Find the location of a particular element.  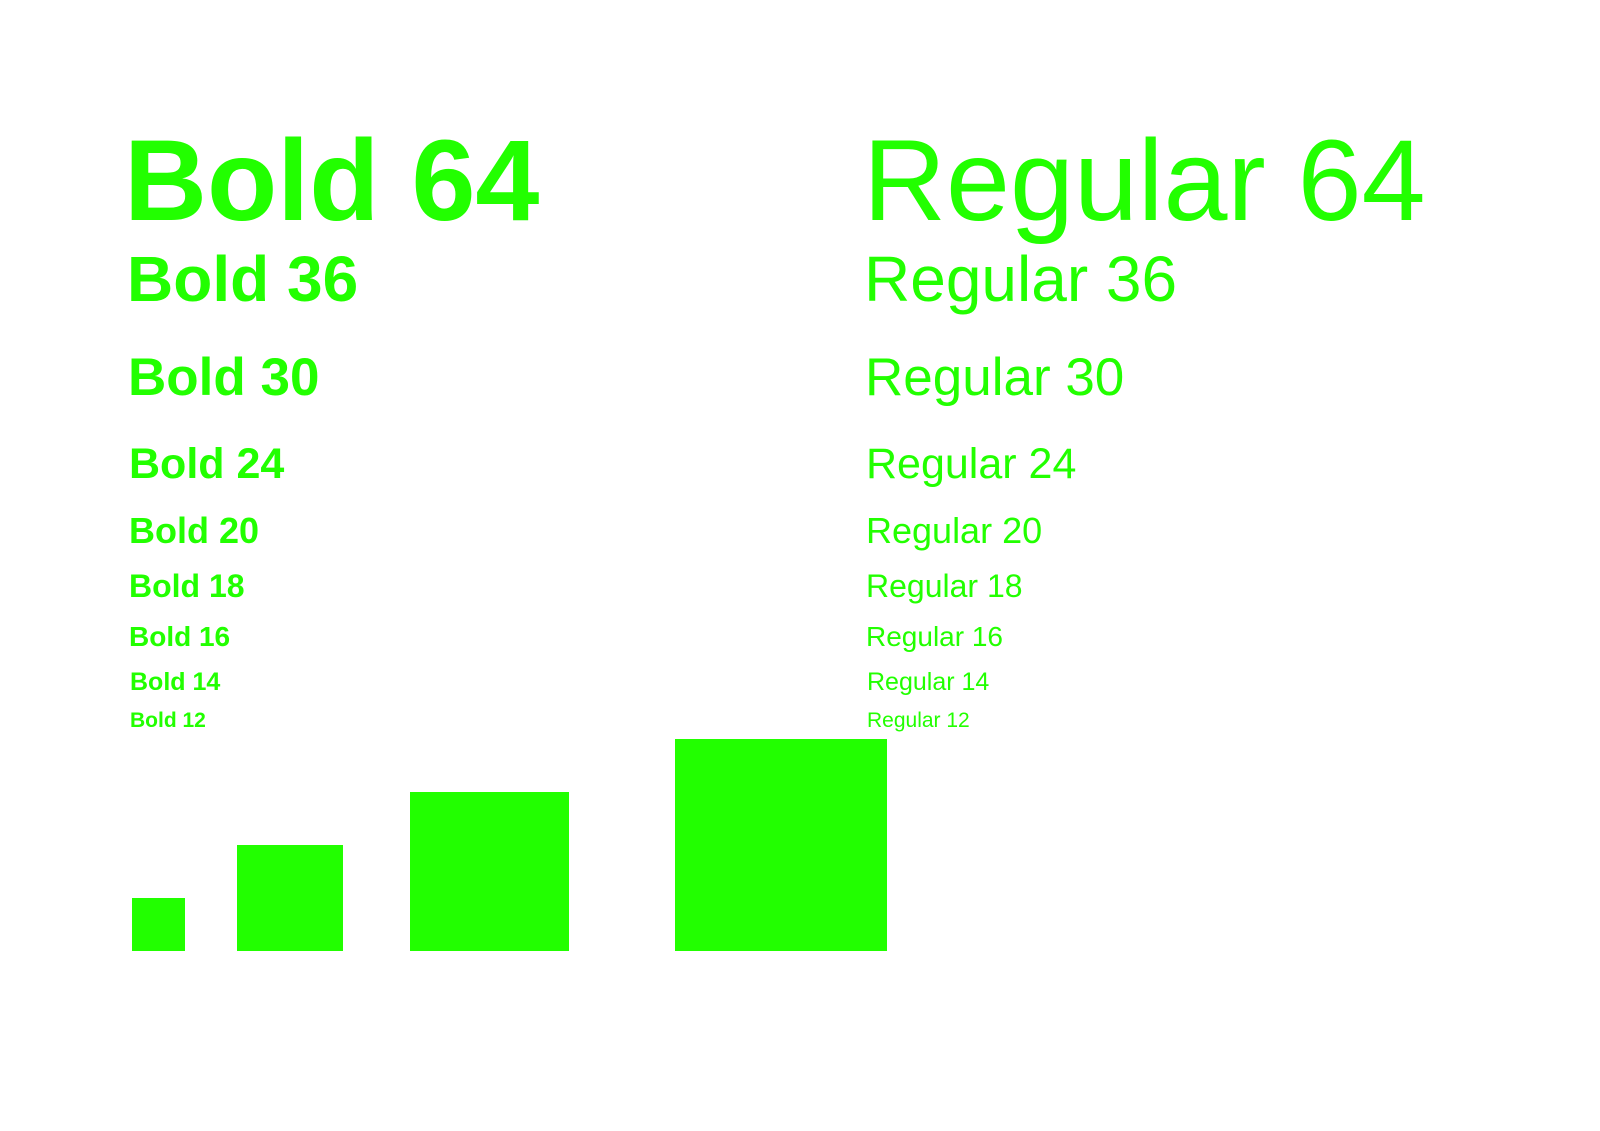

medium-square is located at coordinates (290, 898).